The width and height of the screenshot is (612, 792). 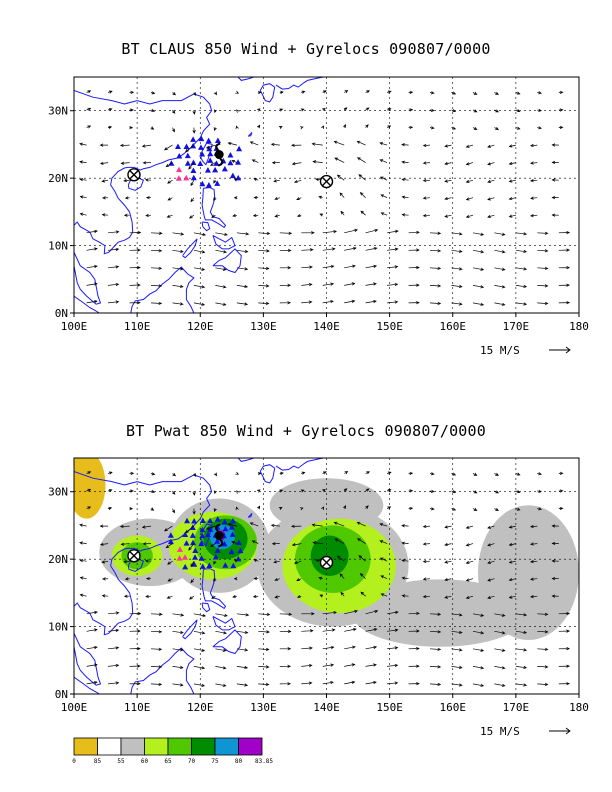 I want to click on chart-title-1: BT CLAUS 850 Wind + Gyrelocs 090807/0000, so click(x=306, y=49).